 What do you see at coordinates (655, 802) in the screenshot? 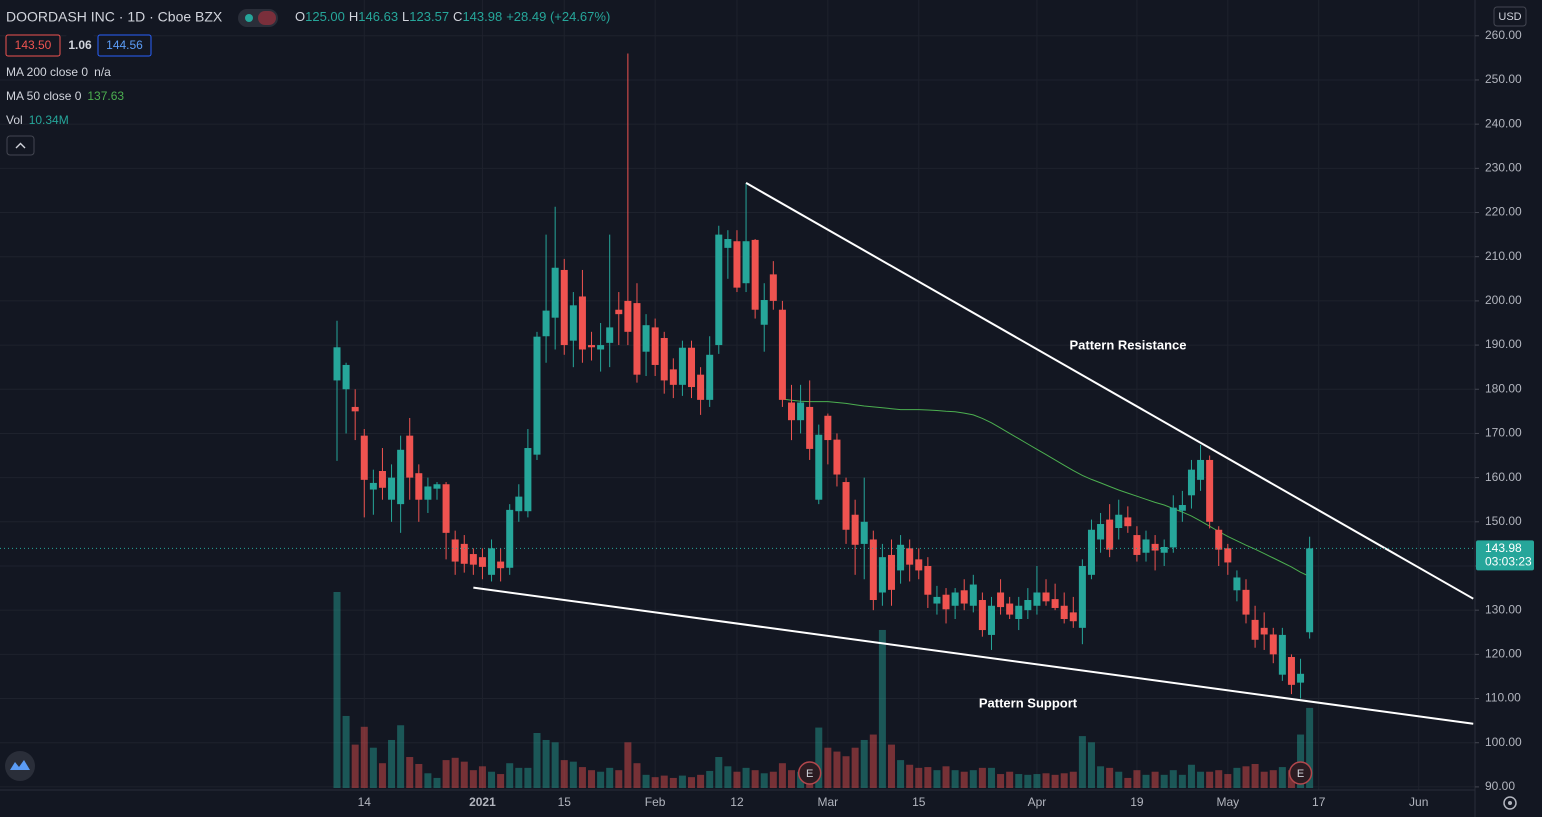
I see `x-tick-label: Feb` at bounding box center [655, 802].